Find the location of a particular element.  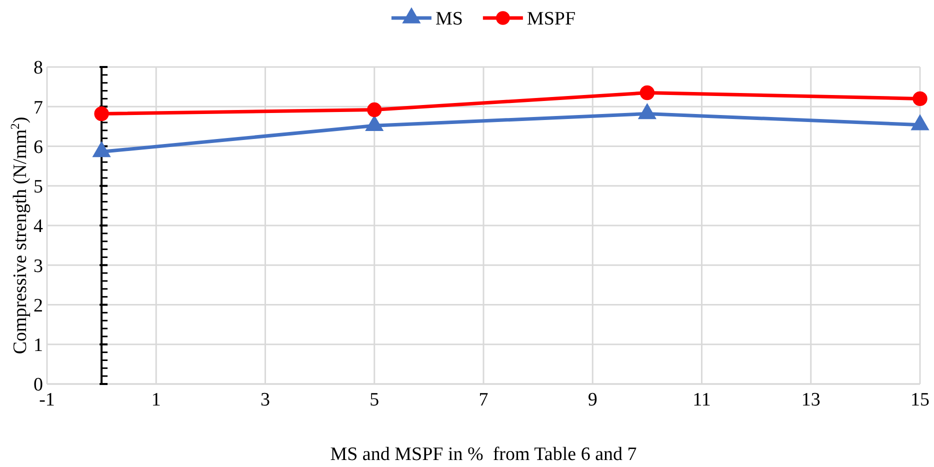

x-axis-title: MS and MSPF in % from Table 6 and 7 is located at coordinates (483, 454).